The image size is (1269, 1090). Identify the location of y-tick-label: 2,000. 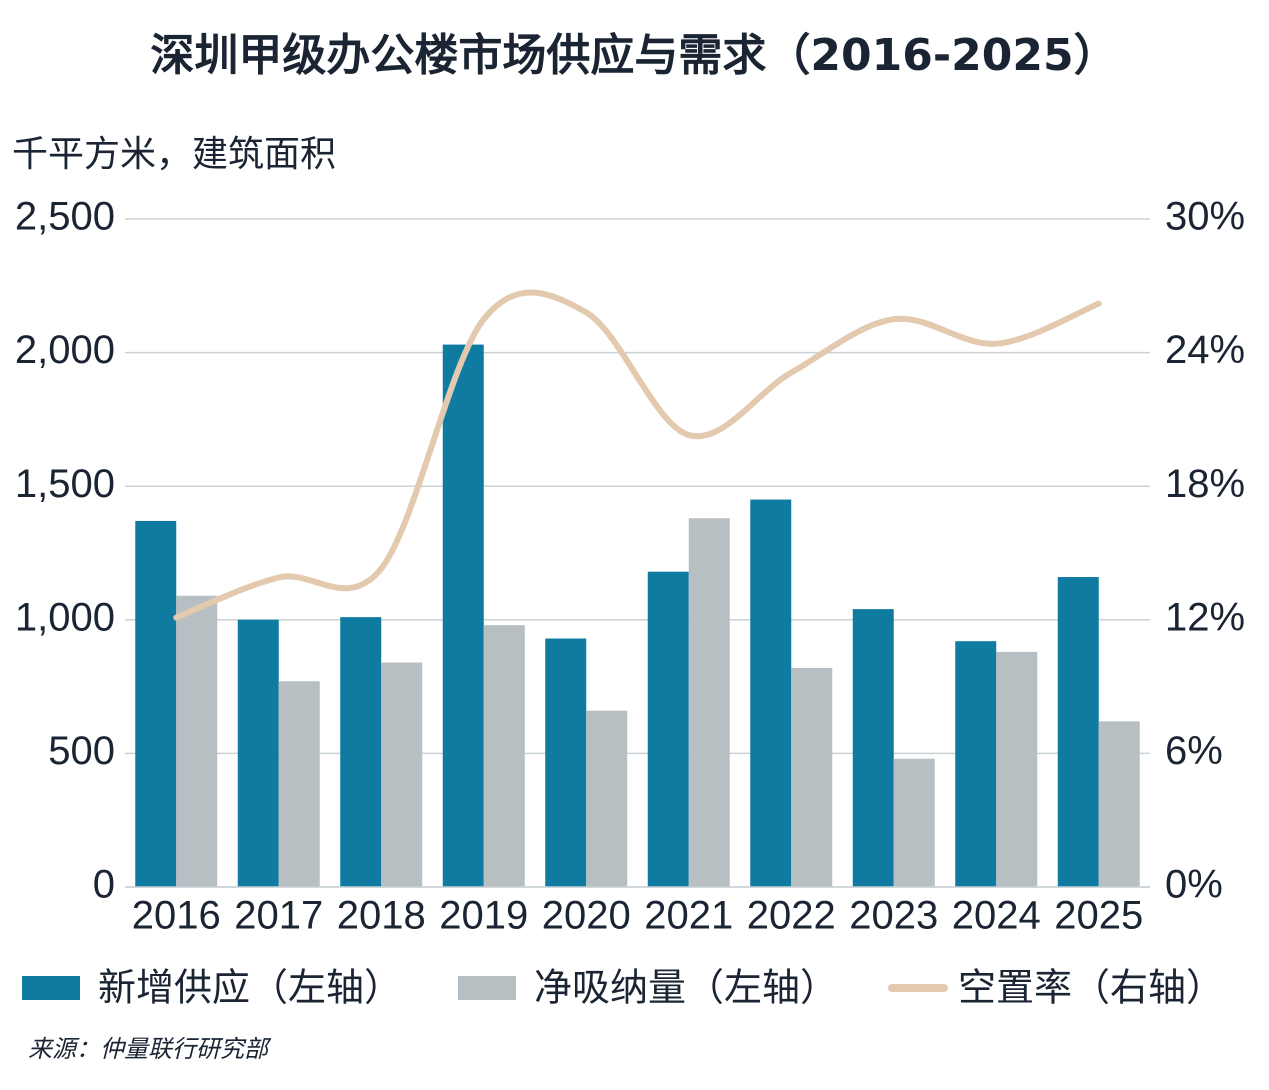
(65, 350).